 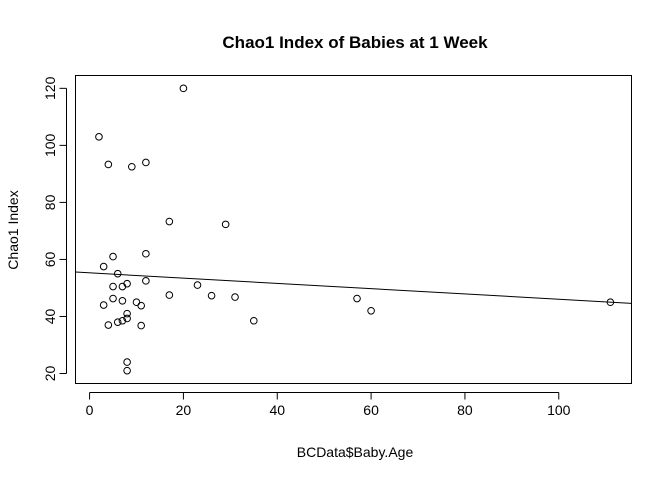 What do you see at coordinates (328, 405) in the screenshot?
I see `x-axis: 0 20 40 60 80 100` at bounding box center [328, 405].